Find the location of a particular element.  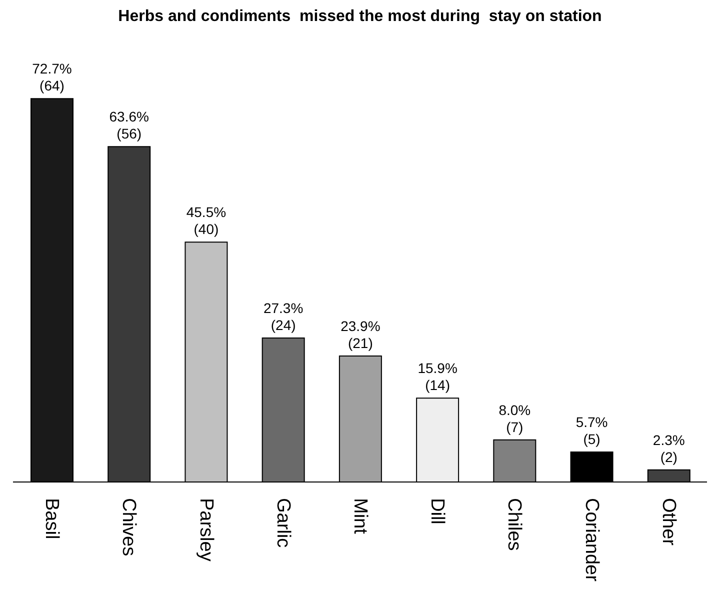

x-tick-label: Parsley is located at coordinates (205, 530).